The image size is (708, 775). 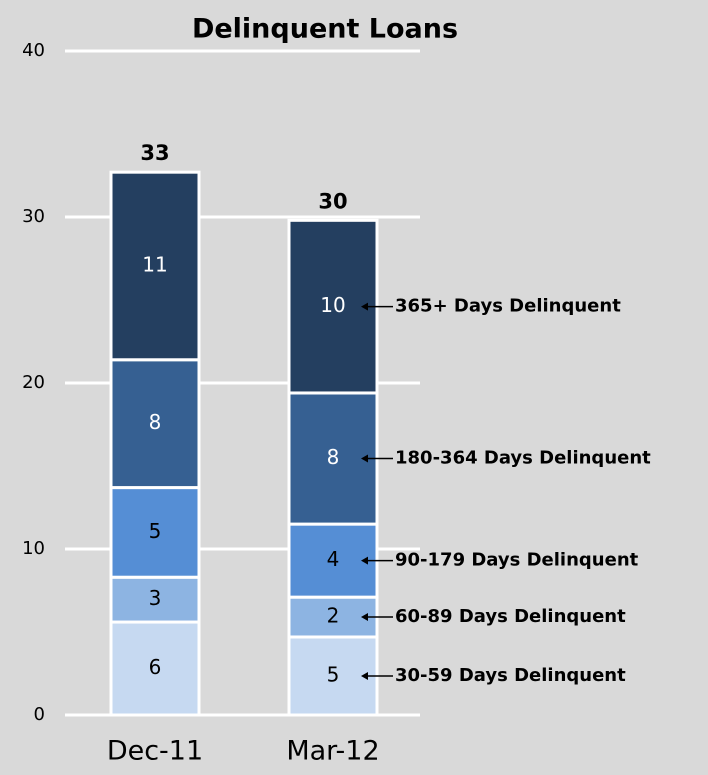 What do you see at coordinates (333, 616) in the screenshot?
I see `segment-label: 2` at bounding box center [333, 616].